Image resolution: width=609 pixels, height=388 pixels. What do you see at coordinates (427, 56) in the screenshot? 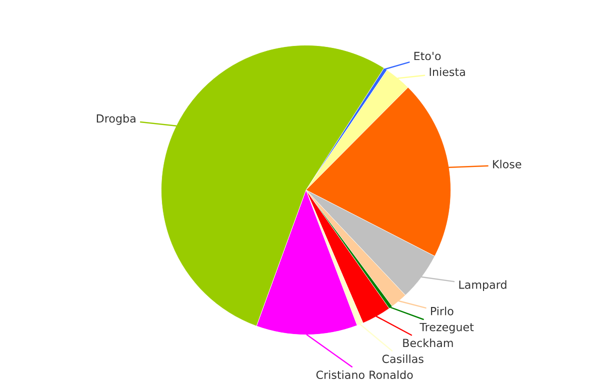
I see `slice-label: Eto'o` at bounding box center [427, 56].